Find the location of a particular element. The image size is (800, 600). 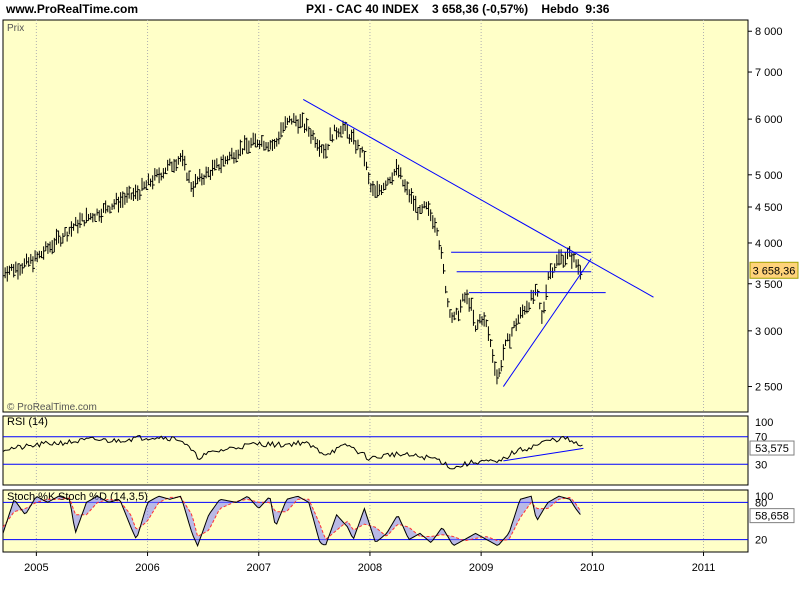

stoch-d-label: Stoch %D (14,3,5) is located at coordinates (103, 497).